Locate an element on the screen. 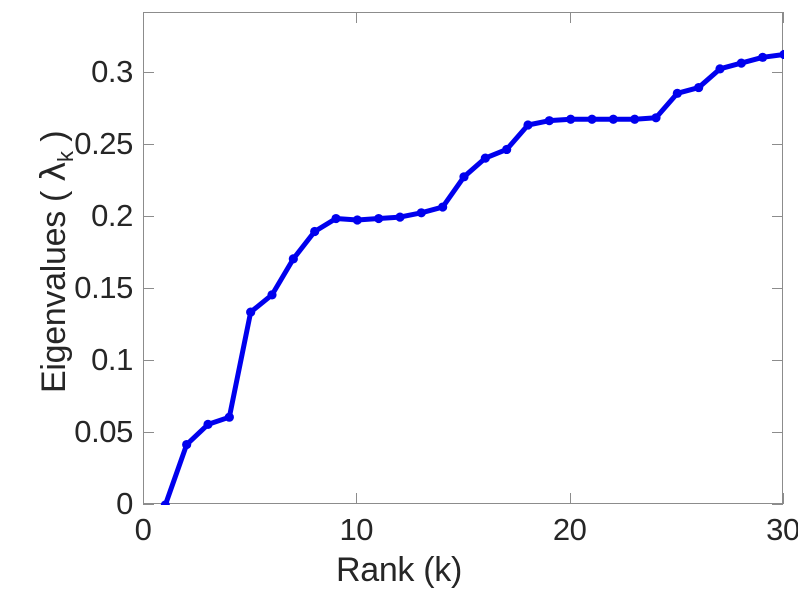  lambda-subscript: k is located at coordinates (65, 156).